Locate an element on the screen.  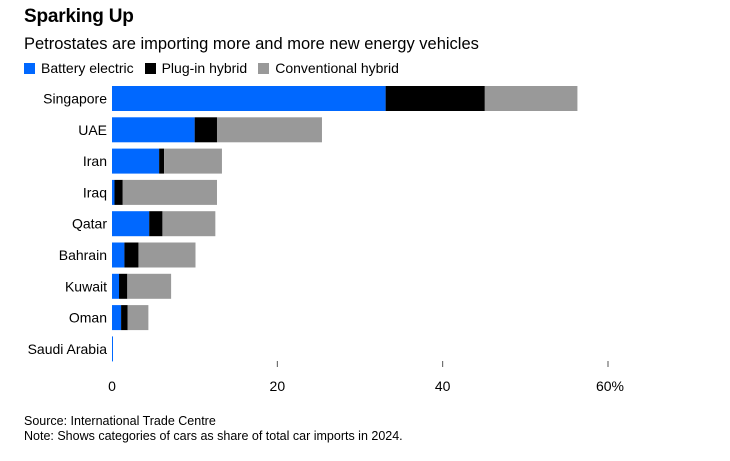
bar-kuwait-conventional-hybrid is located at coordinates (149, 286).